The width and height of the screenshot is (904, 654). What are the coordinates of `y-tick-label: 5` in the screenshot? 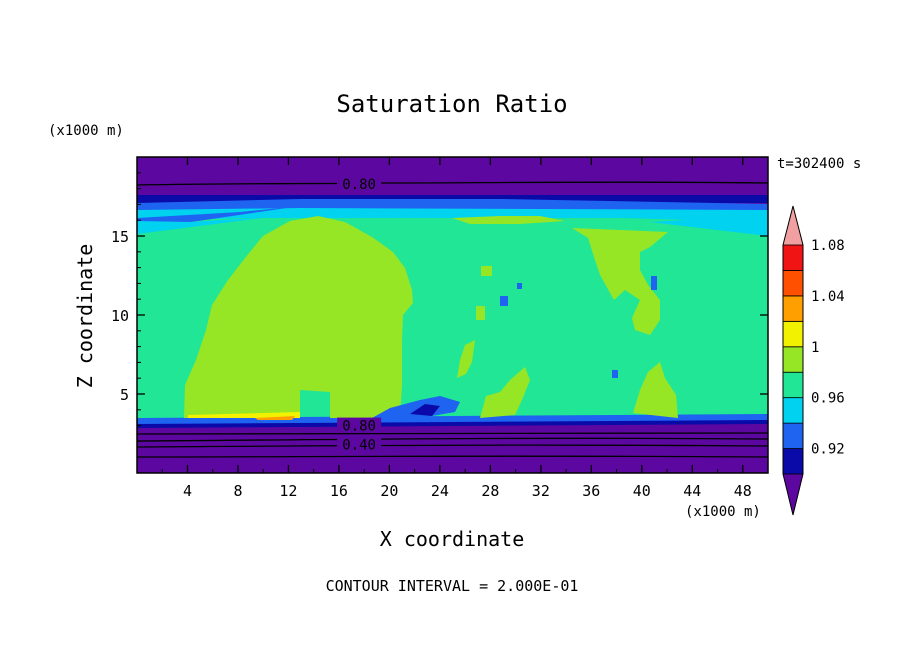 It's located at (124, 395).